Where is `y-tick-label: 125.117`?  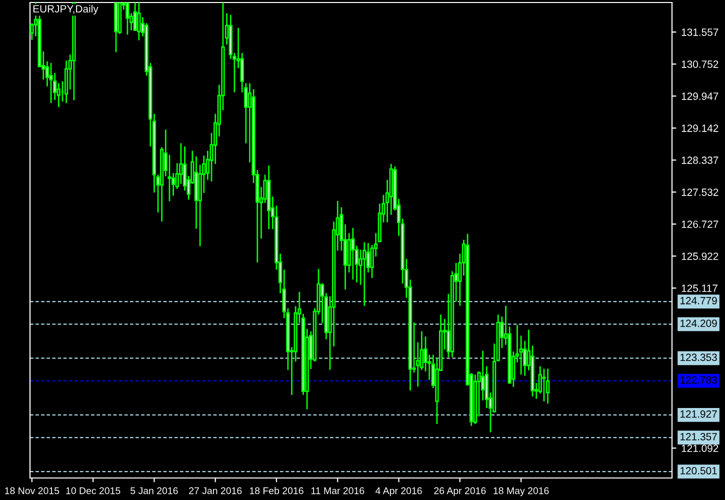
y-tick-label: 125.117 is located at coordinates (700, 288).